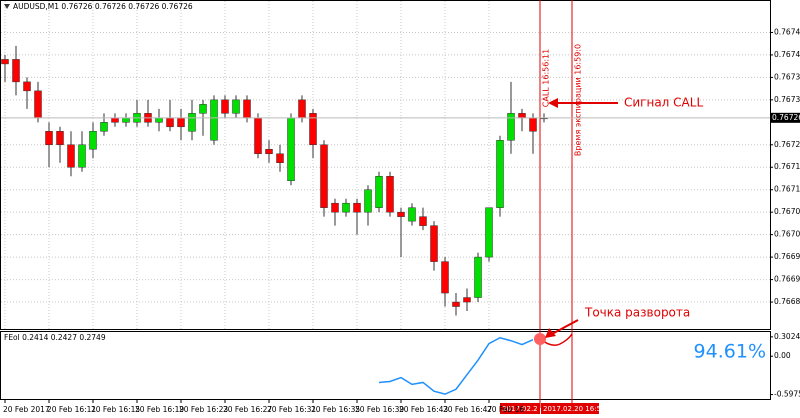 The image size is (800, 418). I want to click on win-rate: 94.61%, so click(730, 352).